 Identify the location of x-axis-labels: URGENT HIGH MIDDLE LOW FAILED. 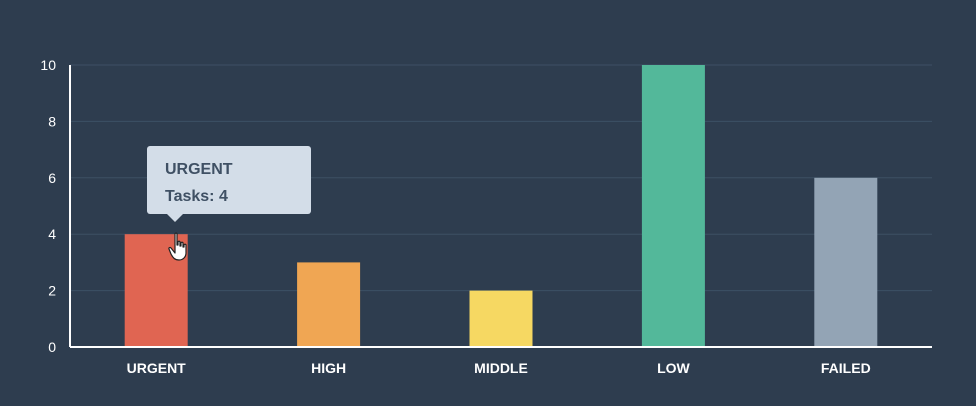
(499, 368).